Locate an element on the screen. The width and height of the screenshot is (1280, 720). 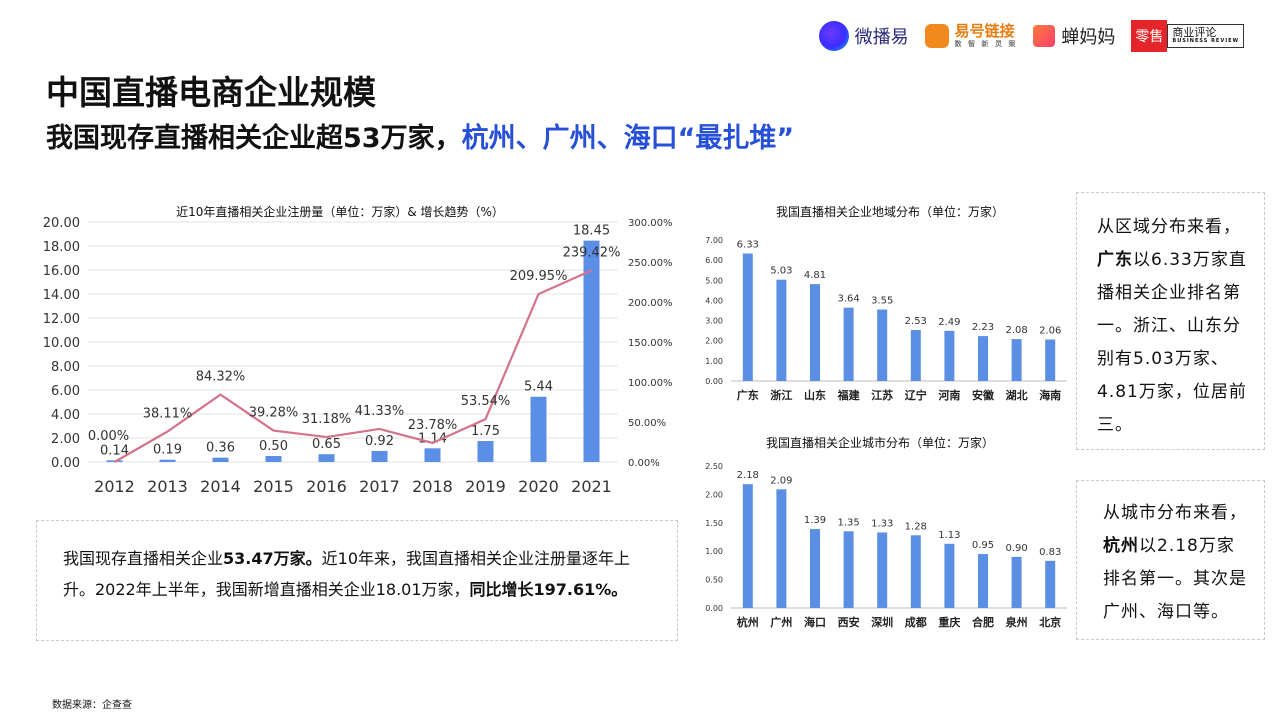
chart-yearly-bar-label: 0.65 is located at coordinates (326, 444).